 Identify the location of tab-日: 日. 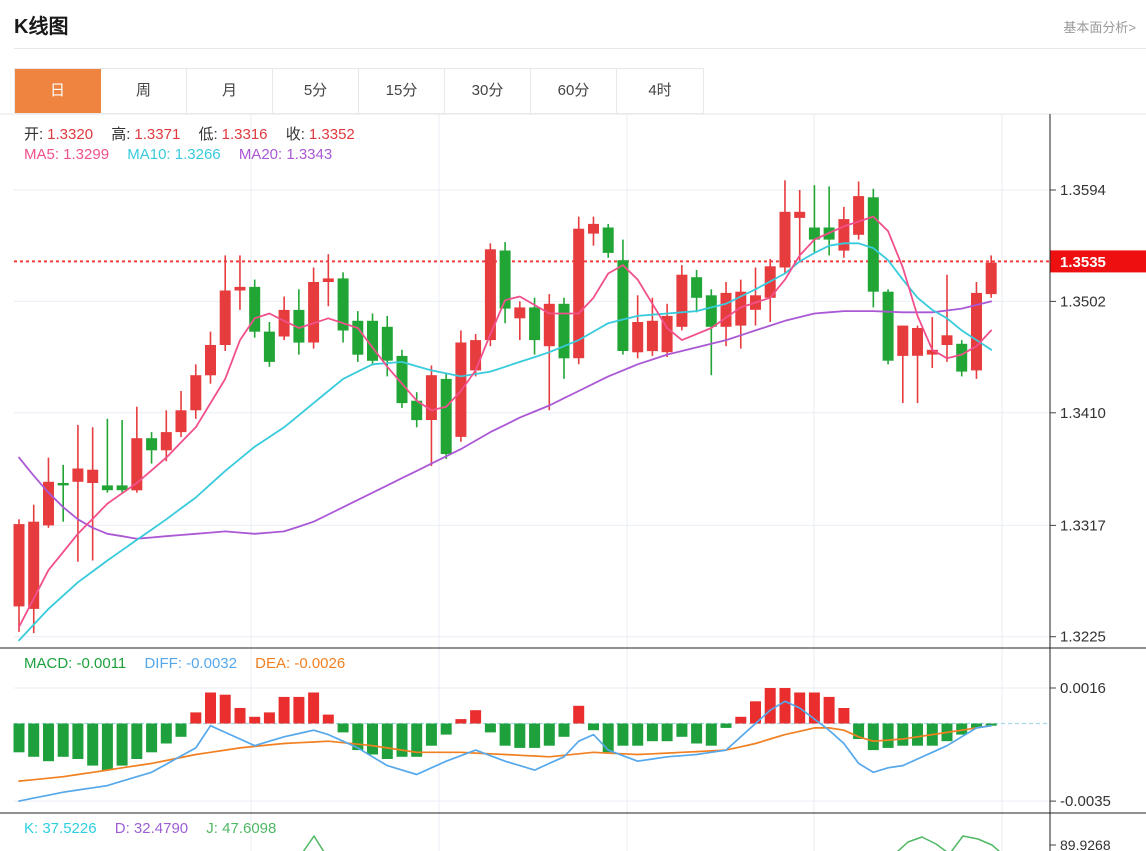
(58, 91).